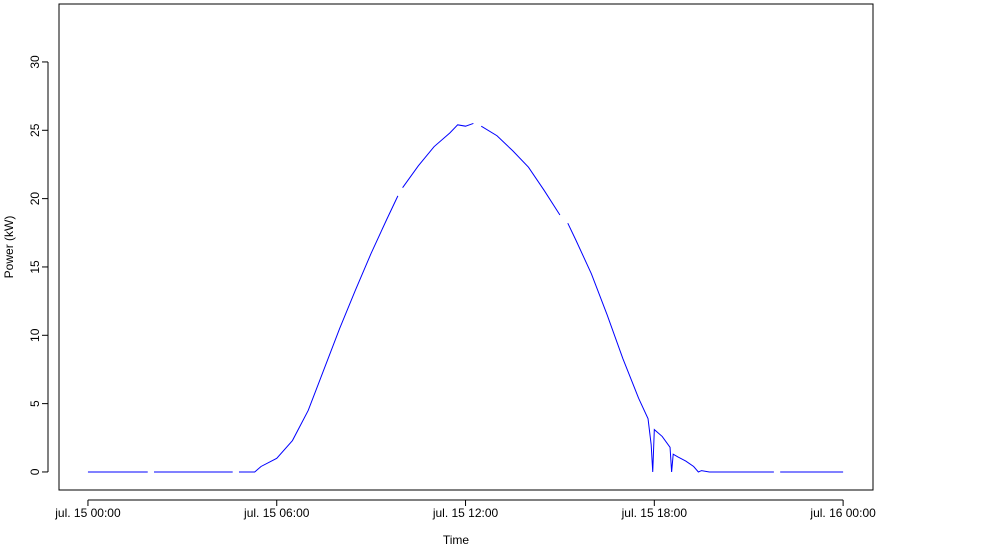 The height and width of the screenshot is (552, 988). What do you see at coordinates (456, 540) in the screenshot?
I see `x-axis-label: Time` at bounding box center [456, 540].